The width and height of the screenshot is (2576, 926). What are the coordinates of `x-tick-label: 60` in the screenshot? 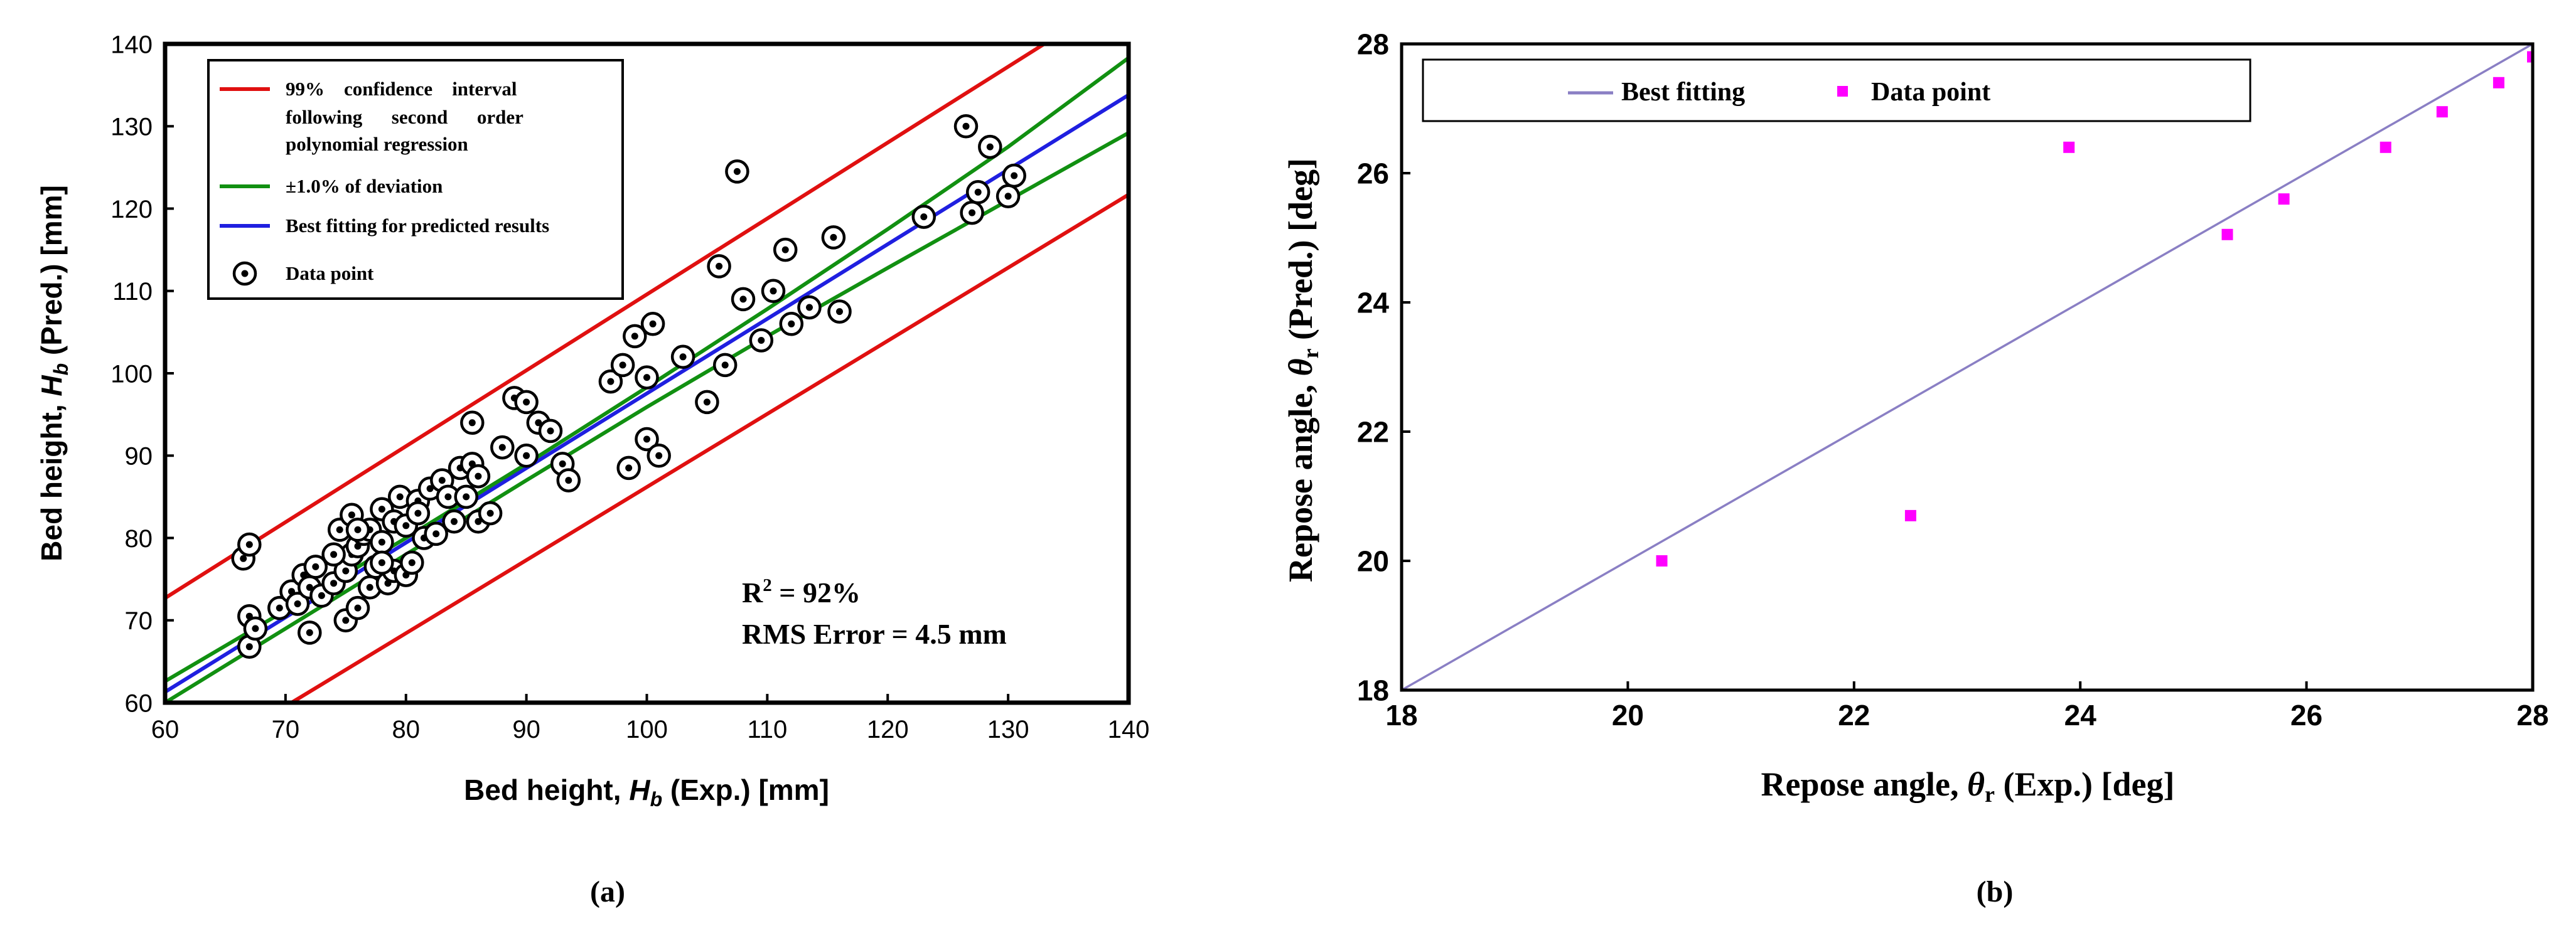 It's located at (165, 730).